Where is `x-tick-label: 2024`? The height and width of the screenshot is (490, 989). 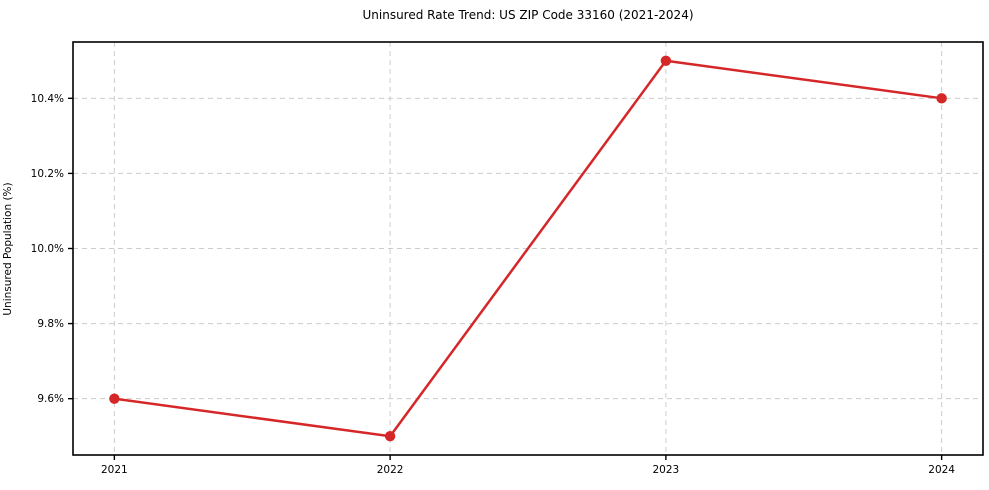 x-tick-label: 2024 is located at coordinates (941, 470).